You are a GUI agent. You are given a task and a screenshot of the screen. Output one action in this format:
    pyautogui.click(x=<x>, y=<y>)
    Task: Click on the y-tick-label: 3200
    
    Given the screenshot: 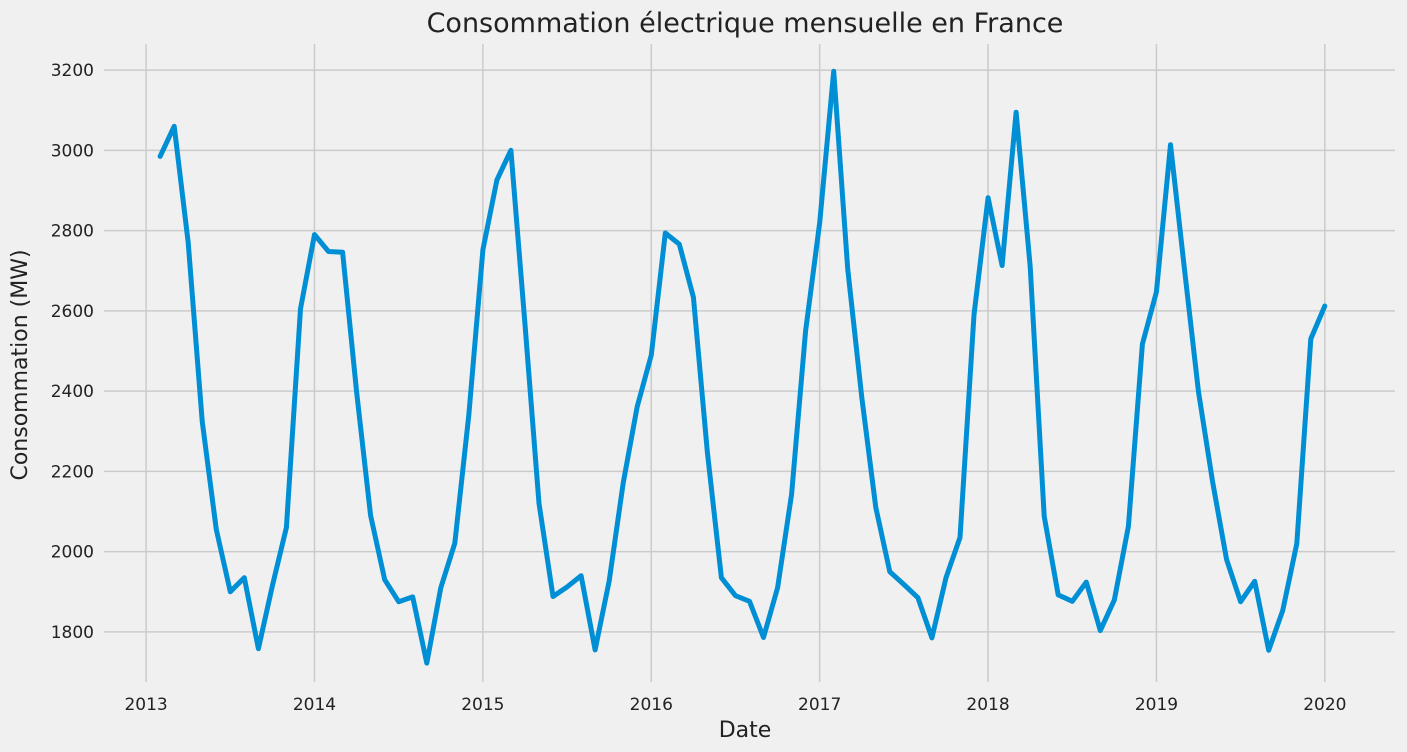 What is the action you would take?
    pyautogui.click(x=72, y=71)
    